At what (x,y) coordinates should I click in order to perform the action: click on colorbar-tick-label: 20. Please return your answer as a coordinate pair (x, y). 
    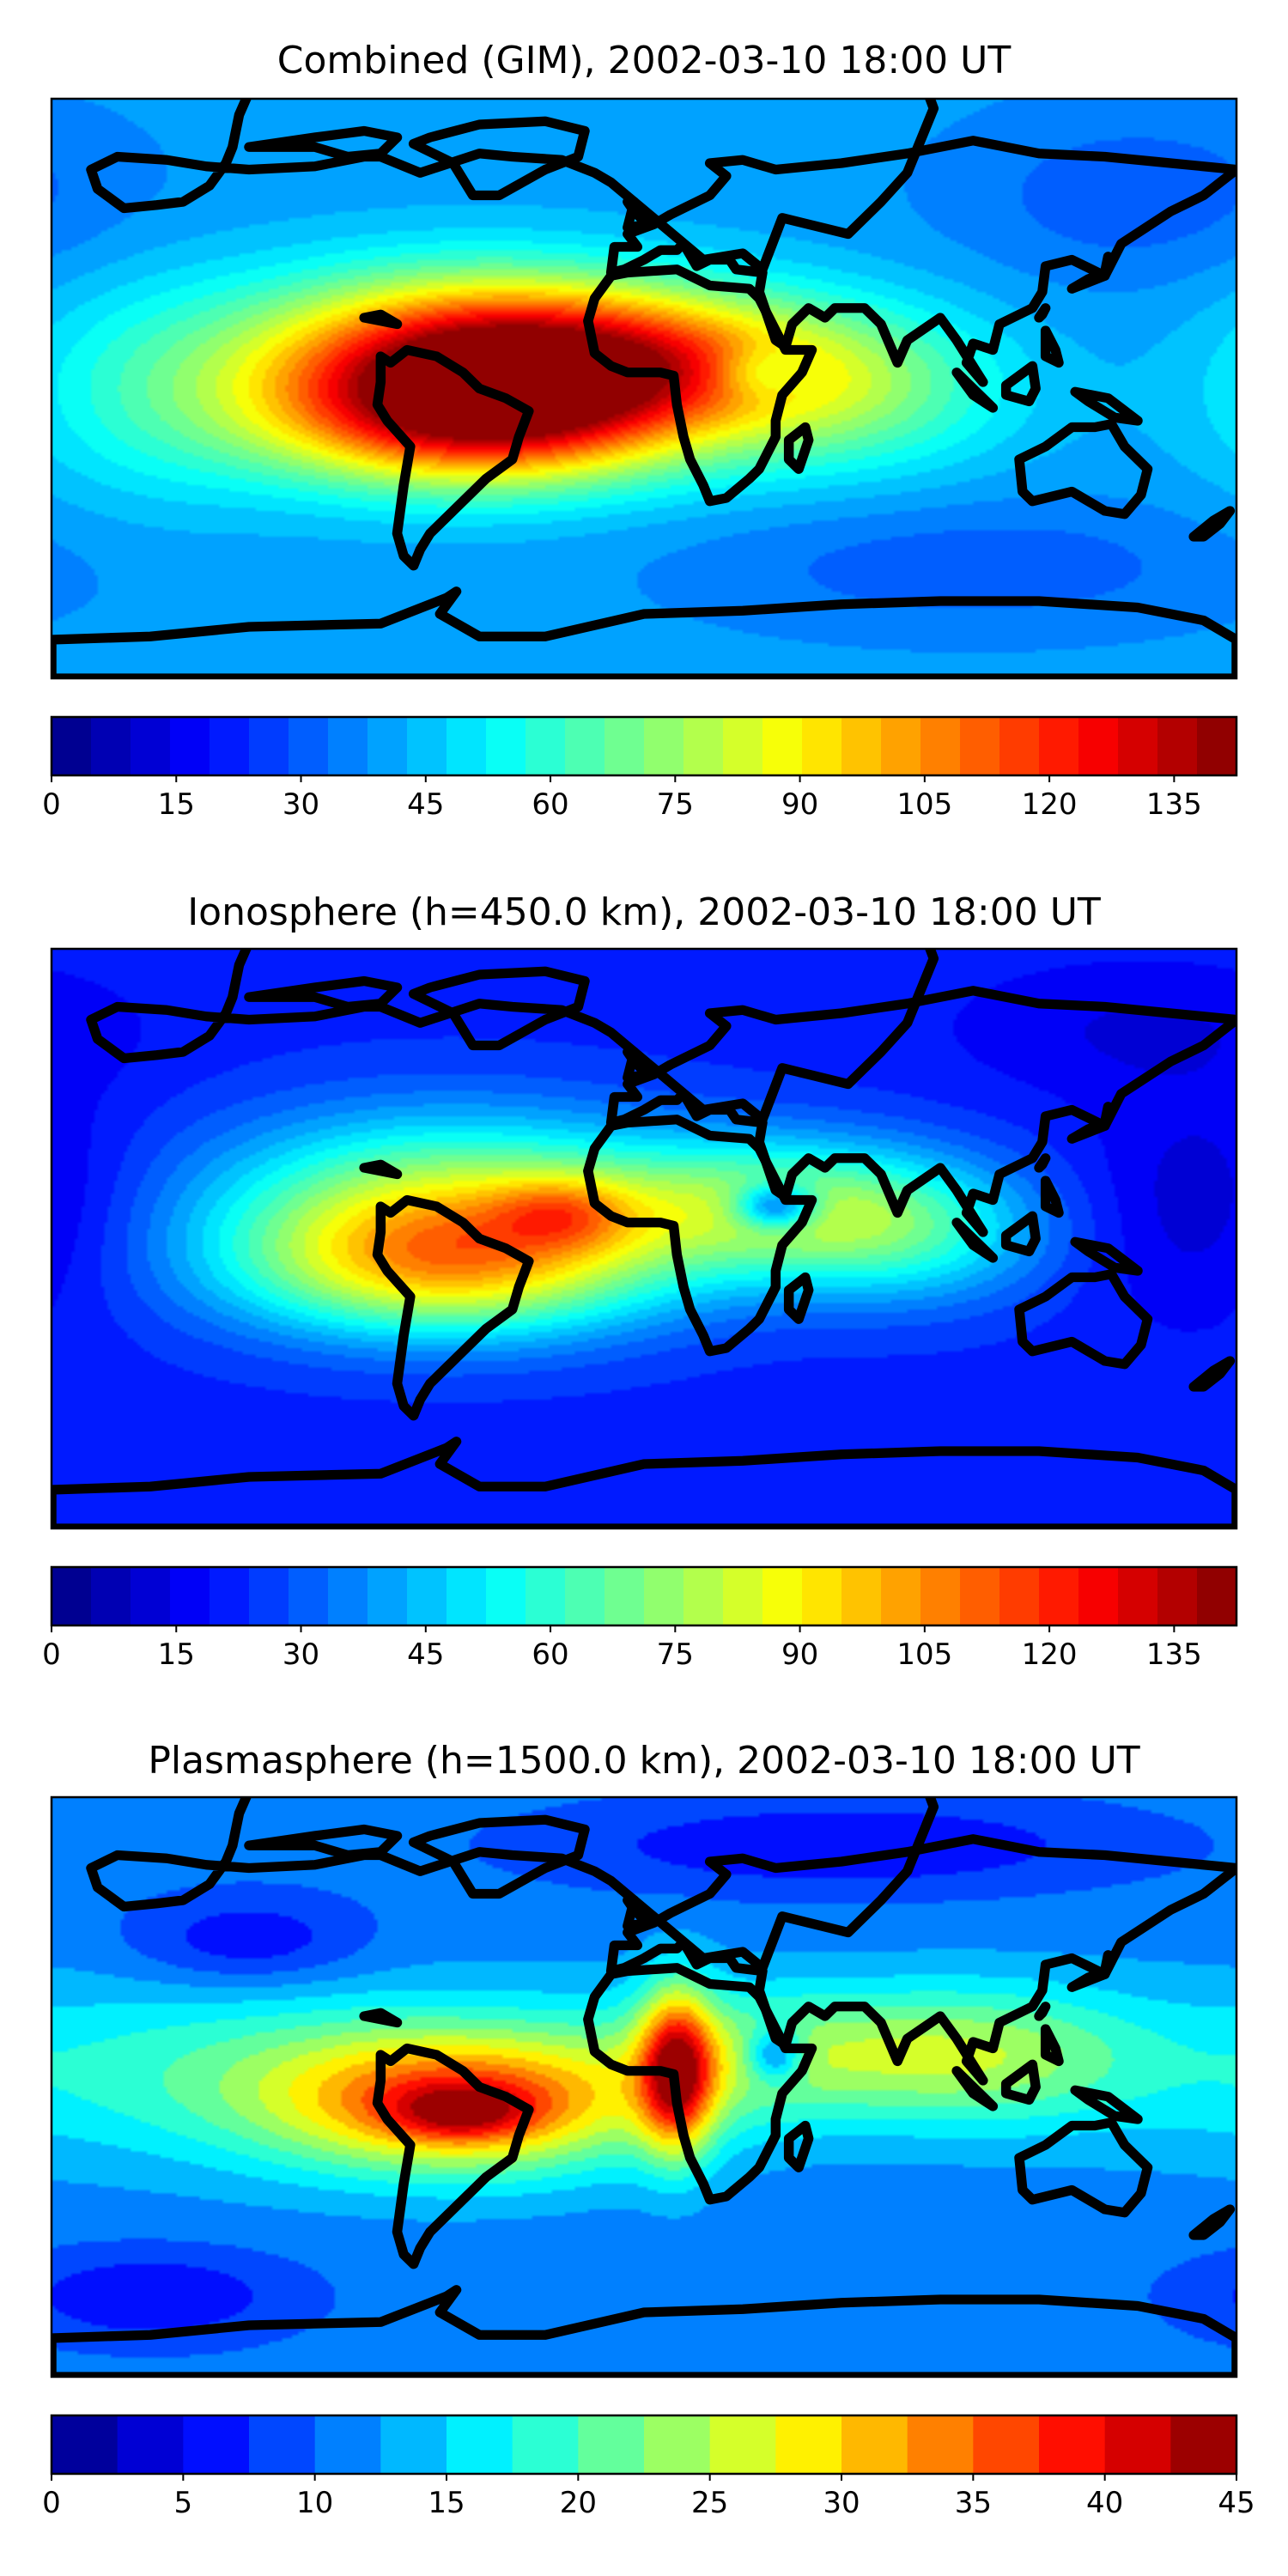
    Looking at the image, I should click on (578, 2503).